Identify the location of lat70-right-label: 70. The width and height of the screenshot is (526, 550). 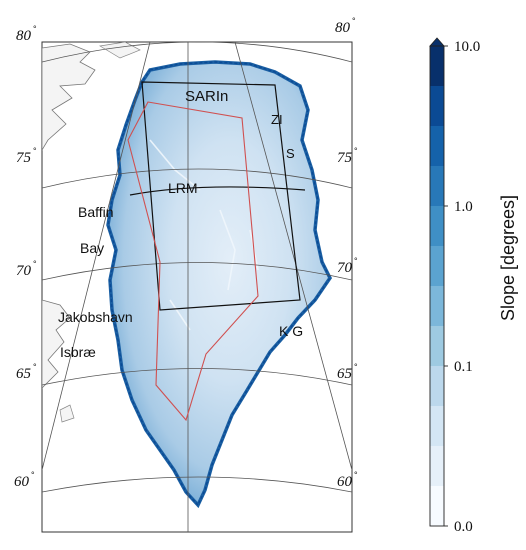
(345, 268).